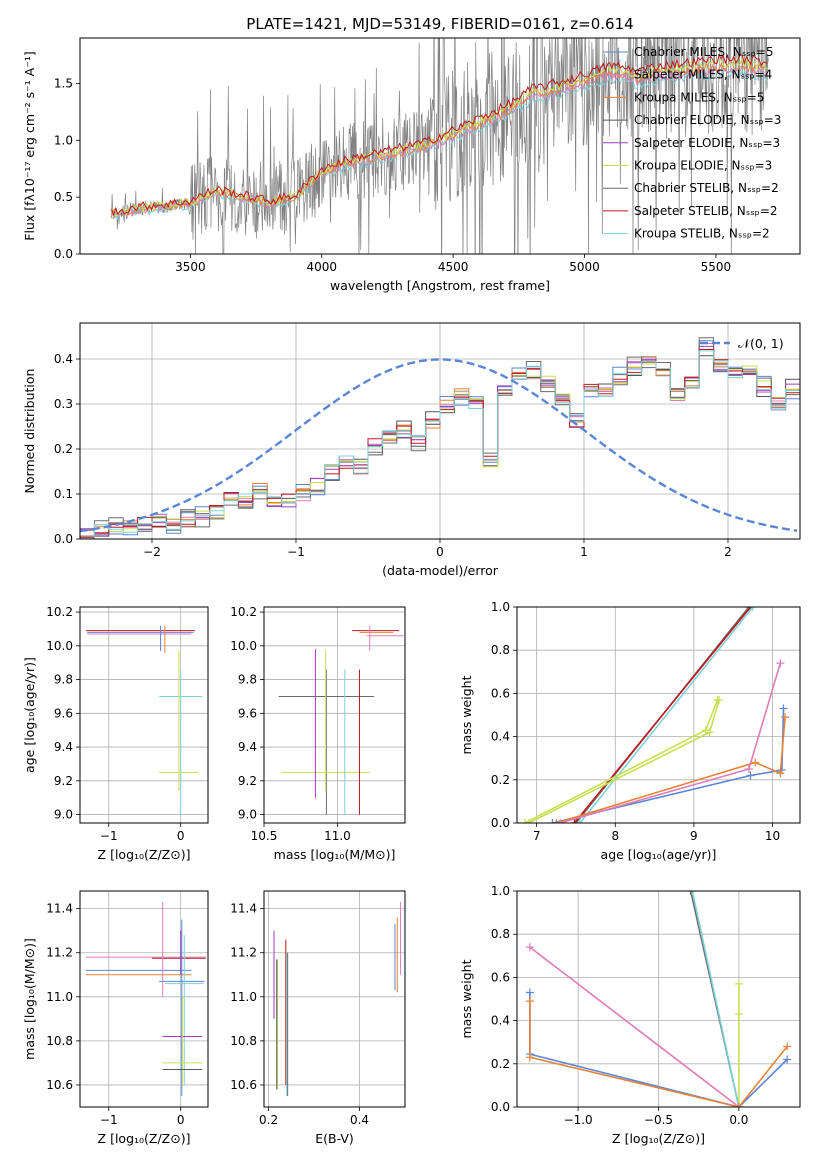  Describe the element at coordinates (500, 693) in the screenshot. I see `y-tick-label: 0.6` at that location.